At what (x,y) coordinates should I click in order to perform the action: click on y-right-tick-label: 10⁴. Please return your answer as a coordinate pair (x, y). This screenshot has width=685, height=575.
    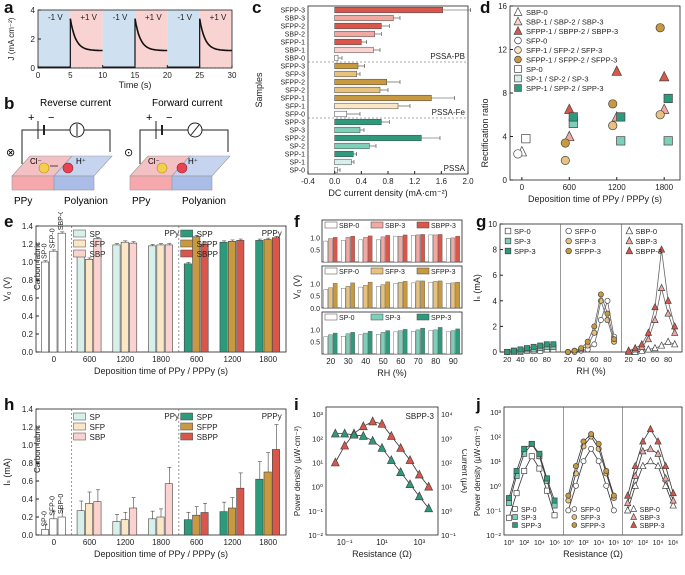
    Looking at the image, I should click on (447, 414).